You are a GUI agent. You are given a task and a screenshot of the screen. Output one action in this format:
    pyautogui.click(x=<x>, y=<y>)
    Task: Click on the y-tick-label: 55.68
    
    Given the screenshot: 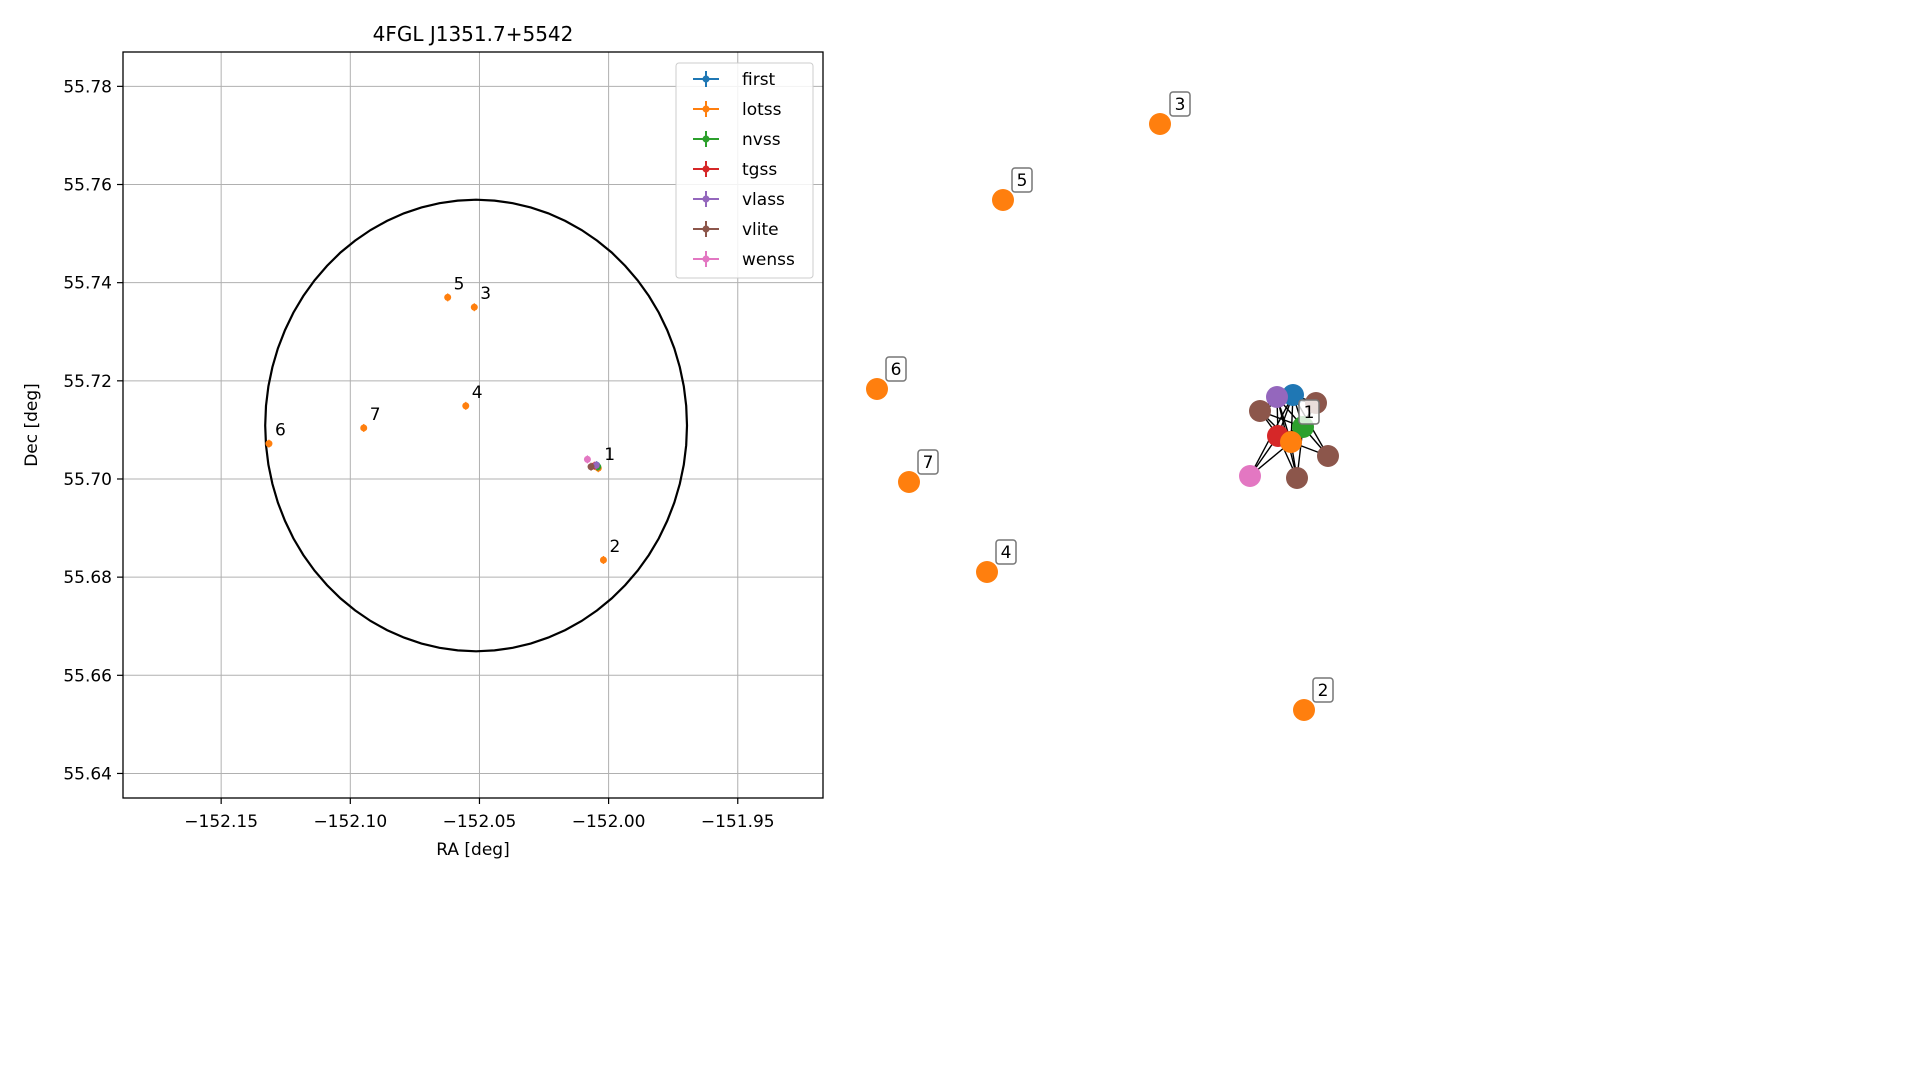 What is the action you would take?
    pyautogui.click(x=87, y=578)
    